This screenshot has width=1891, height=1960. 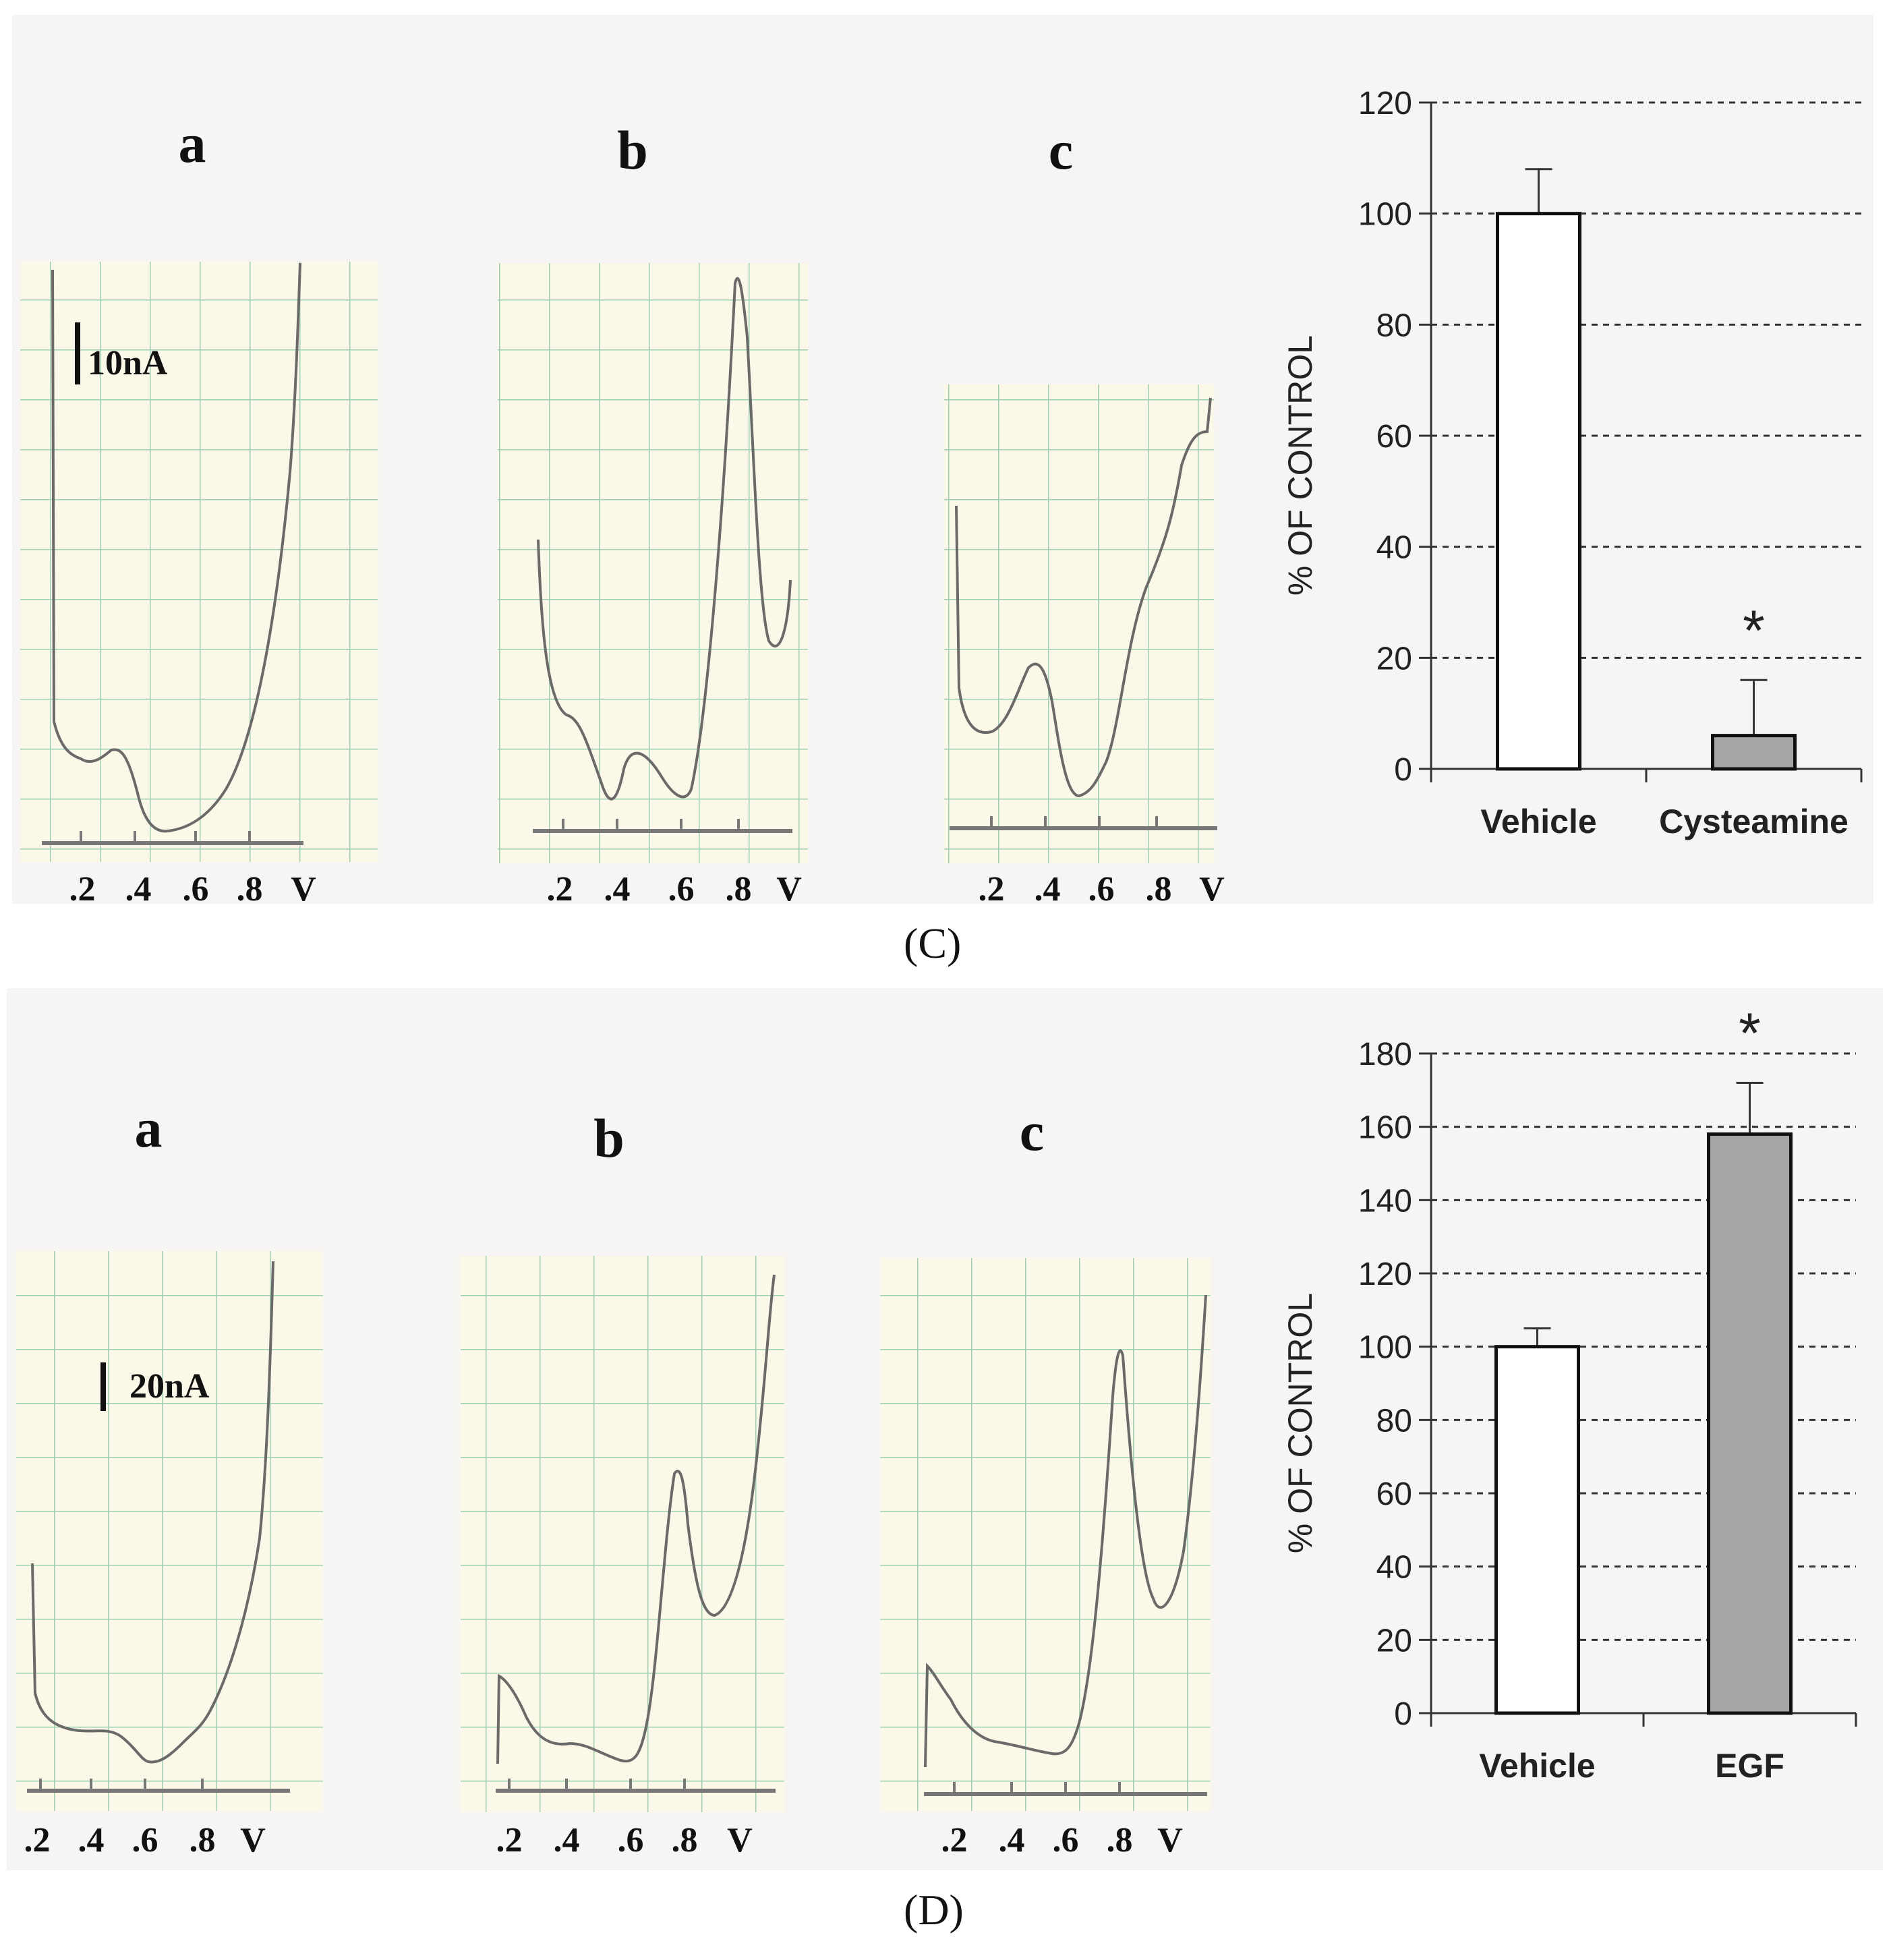 What do you see at coordinates (933, 943) in the screenshot?
I see `panel-c-caption: (C)` at bounding box center [933, 943].